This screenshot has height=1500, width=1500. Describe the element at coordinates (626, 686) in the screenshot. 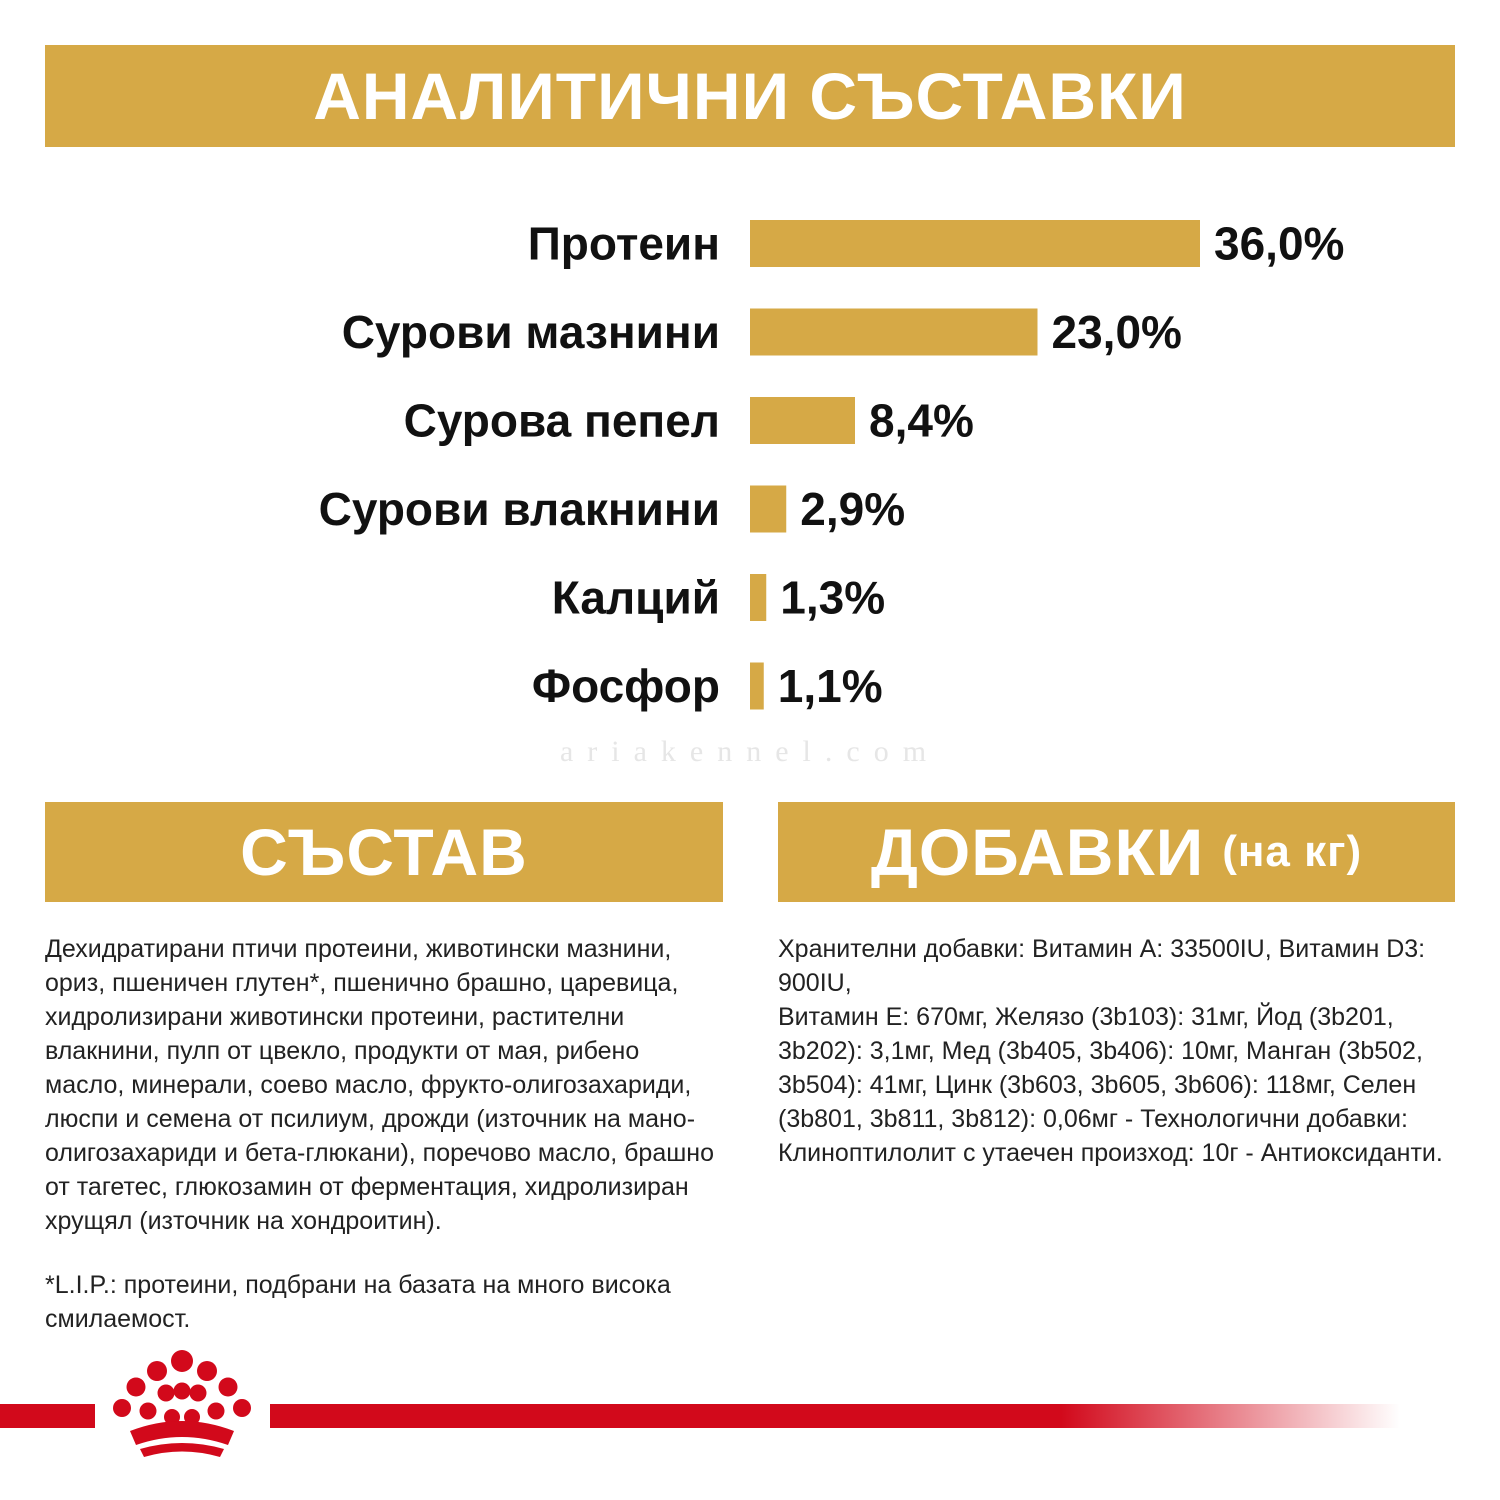

I see `bar-label: Фосфор` at that location.